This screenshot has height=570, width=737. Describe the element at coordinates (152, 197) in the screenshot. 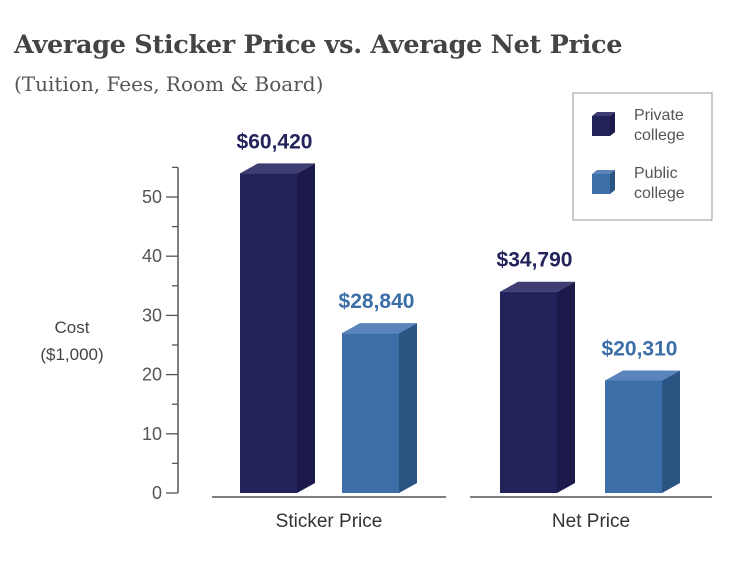

I see `y-tick-label: 50` at that location.